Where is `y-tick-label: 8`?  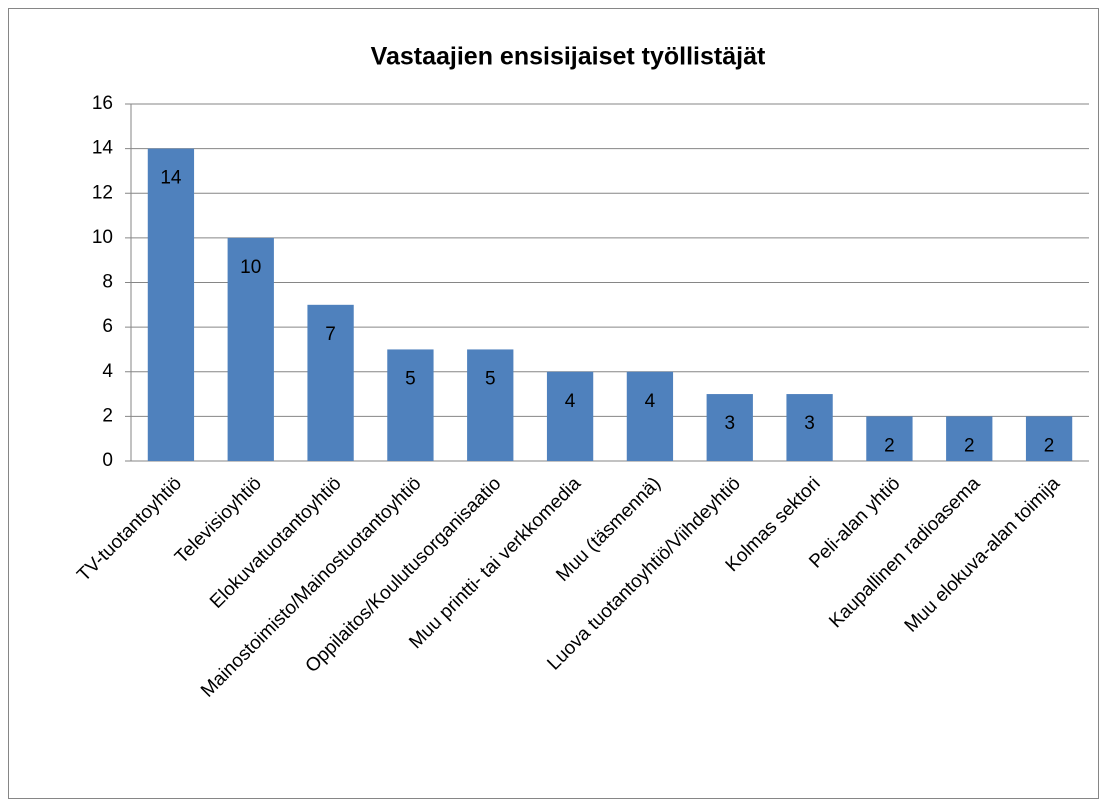
y-tick-label: 8 is located at coordinates (107, 282).